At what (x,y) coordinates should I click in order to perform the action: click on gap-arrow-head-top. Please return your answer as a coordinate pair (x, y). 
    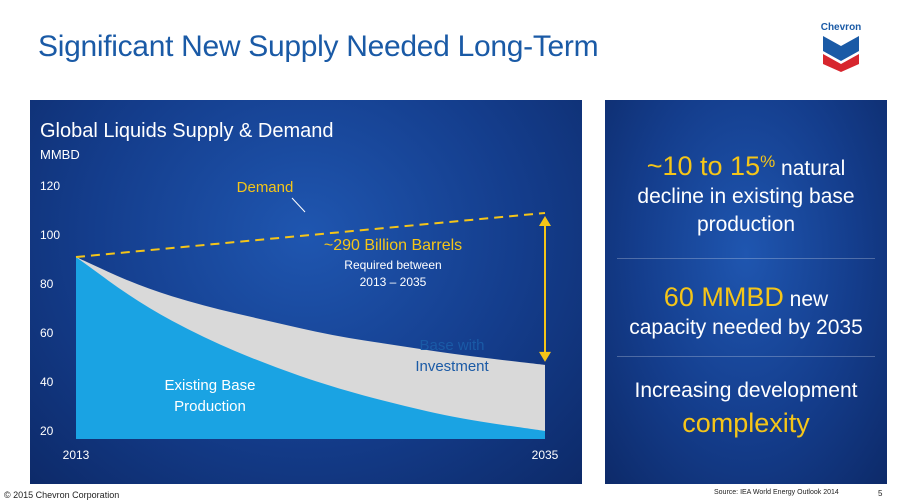
    Looking at the image, I should click on (545, 220).